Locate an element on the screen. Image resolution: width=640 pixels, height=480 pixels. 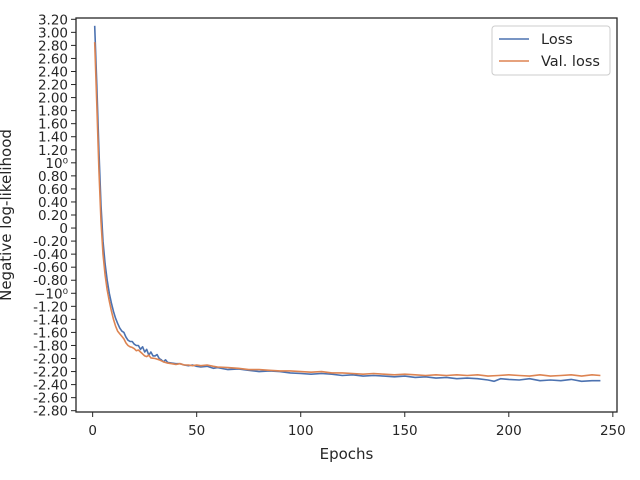
y-tick-label: 0 is located at coordinates (63, 229).